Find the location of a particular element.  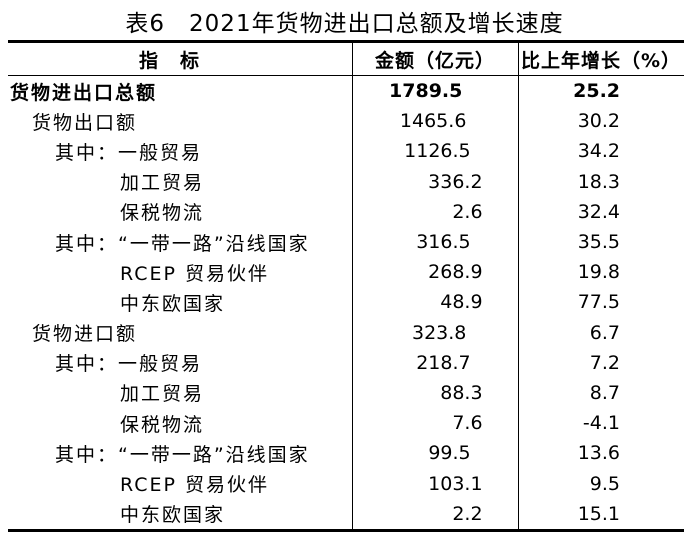

row-amount: 103.1 is located at coordinates (455, 483).